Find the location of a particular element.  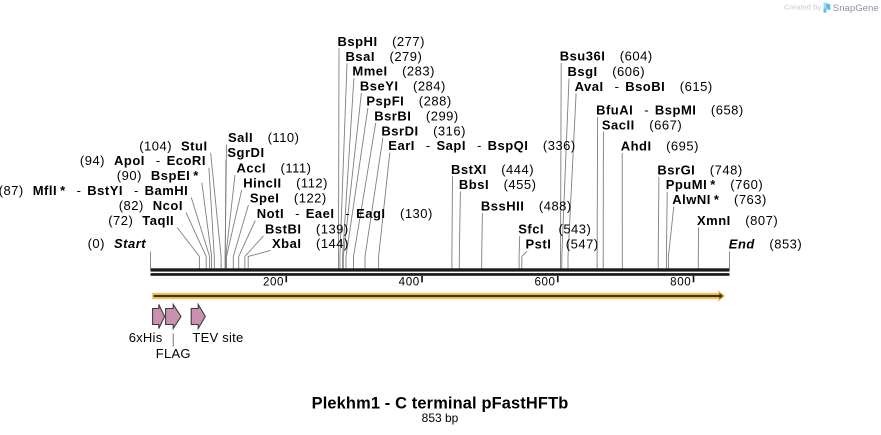

svg-text: (277) is located at coordinates (408, 41).